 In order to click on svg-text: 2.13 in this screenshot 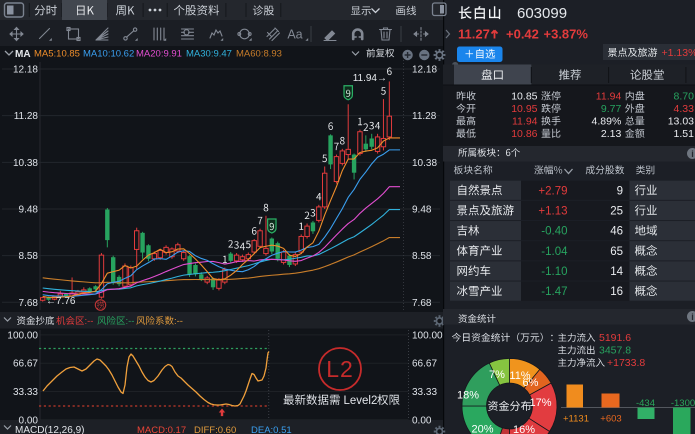, I will do `click(611, 134)`.